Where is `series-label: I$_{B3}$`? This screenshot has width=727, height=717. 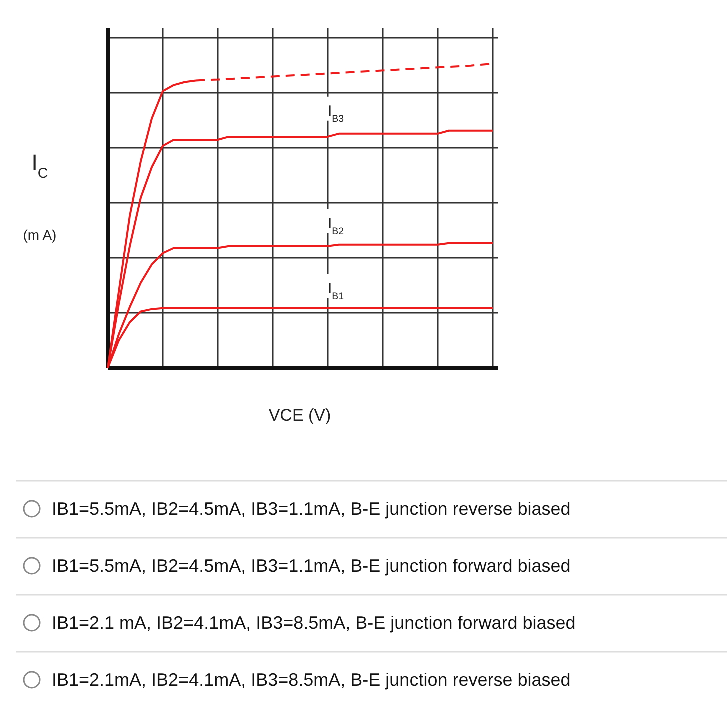
series-label: I$_{B3}$ is located at coordinates (336, 113).